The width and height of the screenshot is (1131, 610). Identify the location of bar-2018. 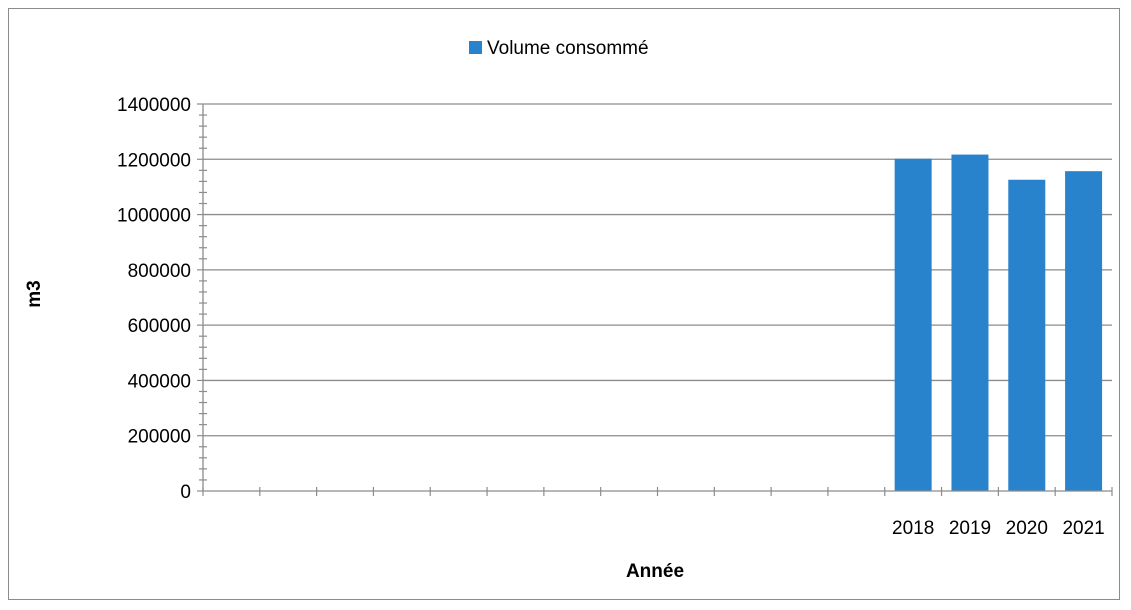
(913, 325).